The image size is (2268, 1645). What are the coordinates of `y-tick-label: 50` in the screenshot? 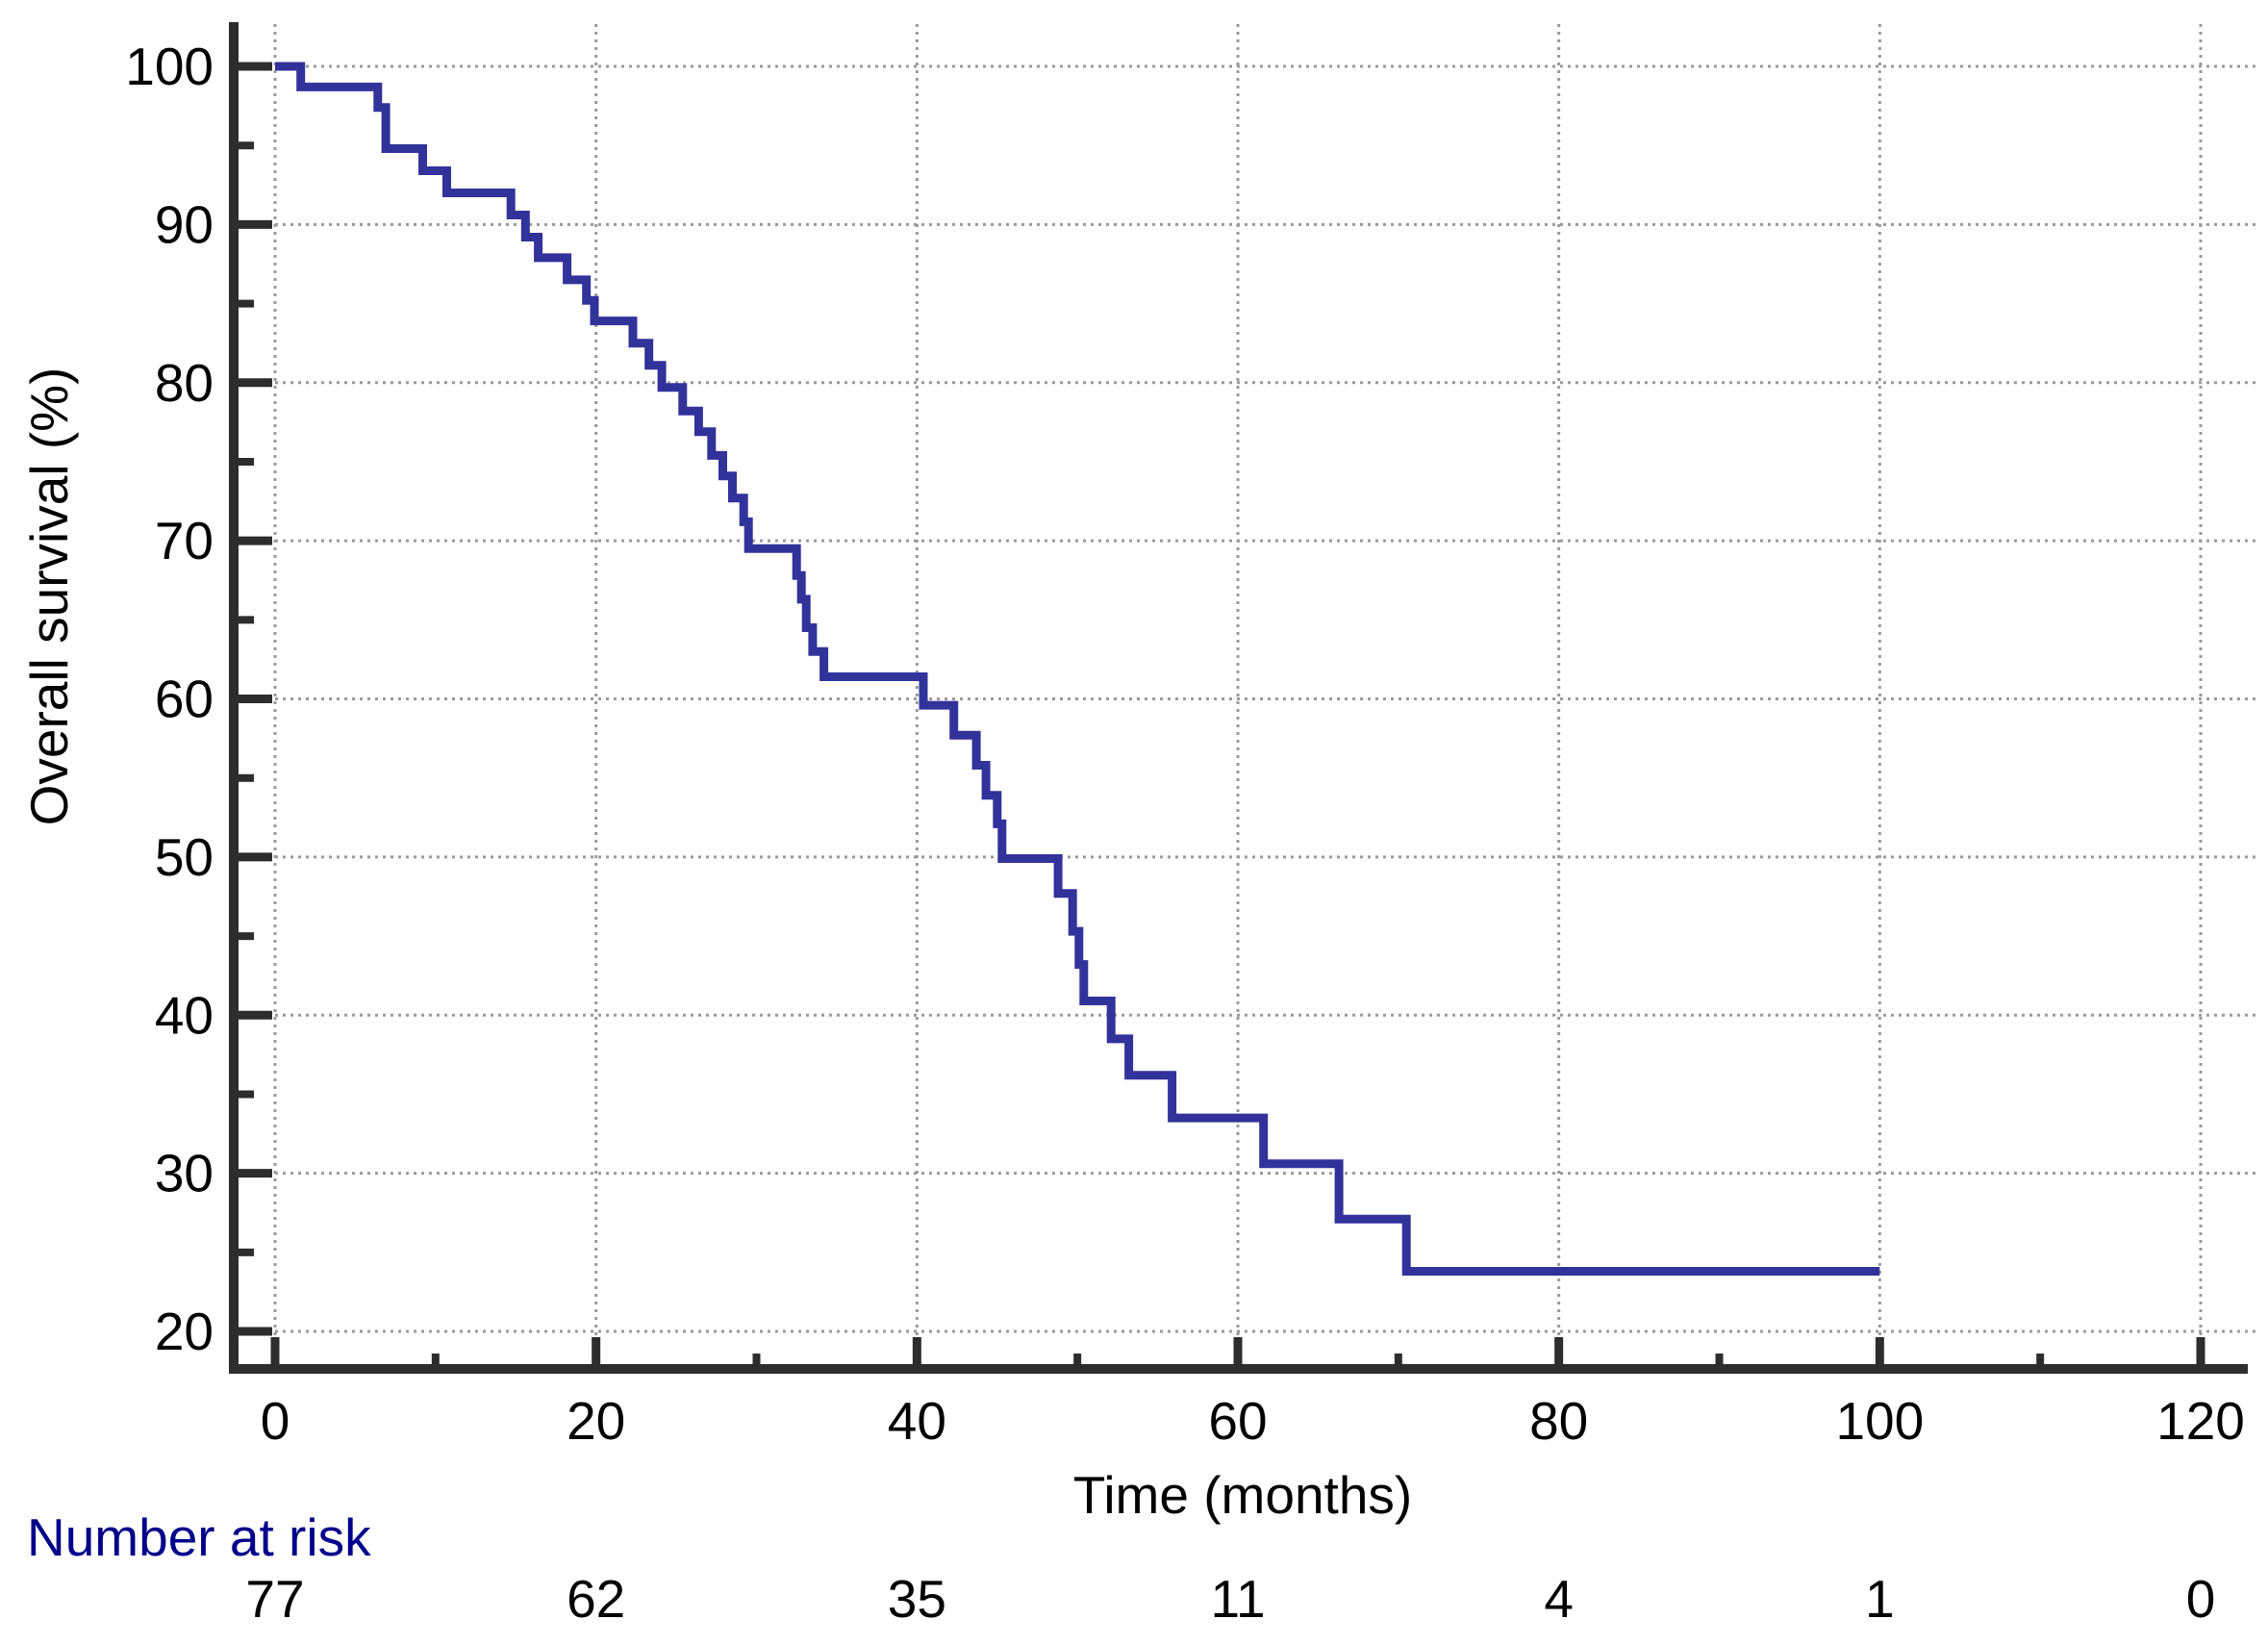 It's located at (185, 857).